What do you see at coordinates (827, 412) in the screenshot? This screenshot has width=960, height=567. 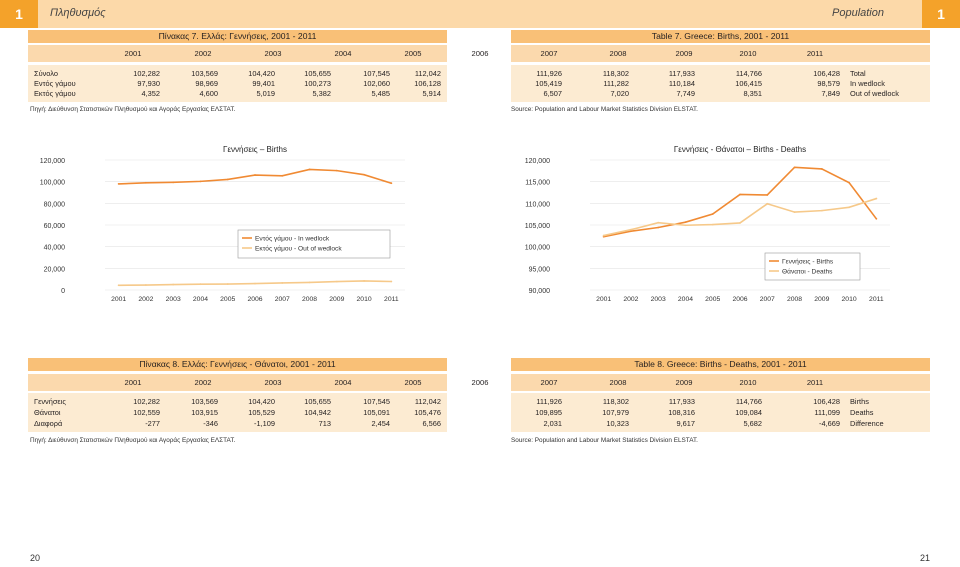 I see `cell: 111,099` at bounding box center [827, 412].